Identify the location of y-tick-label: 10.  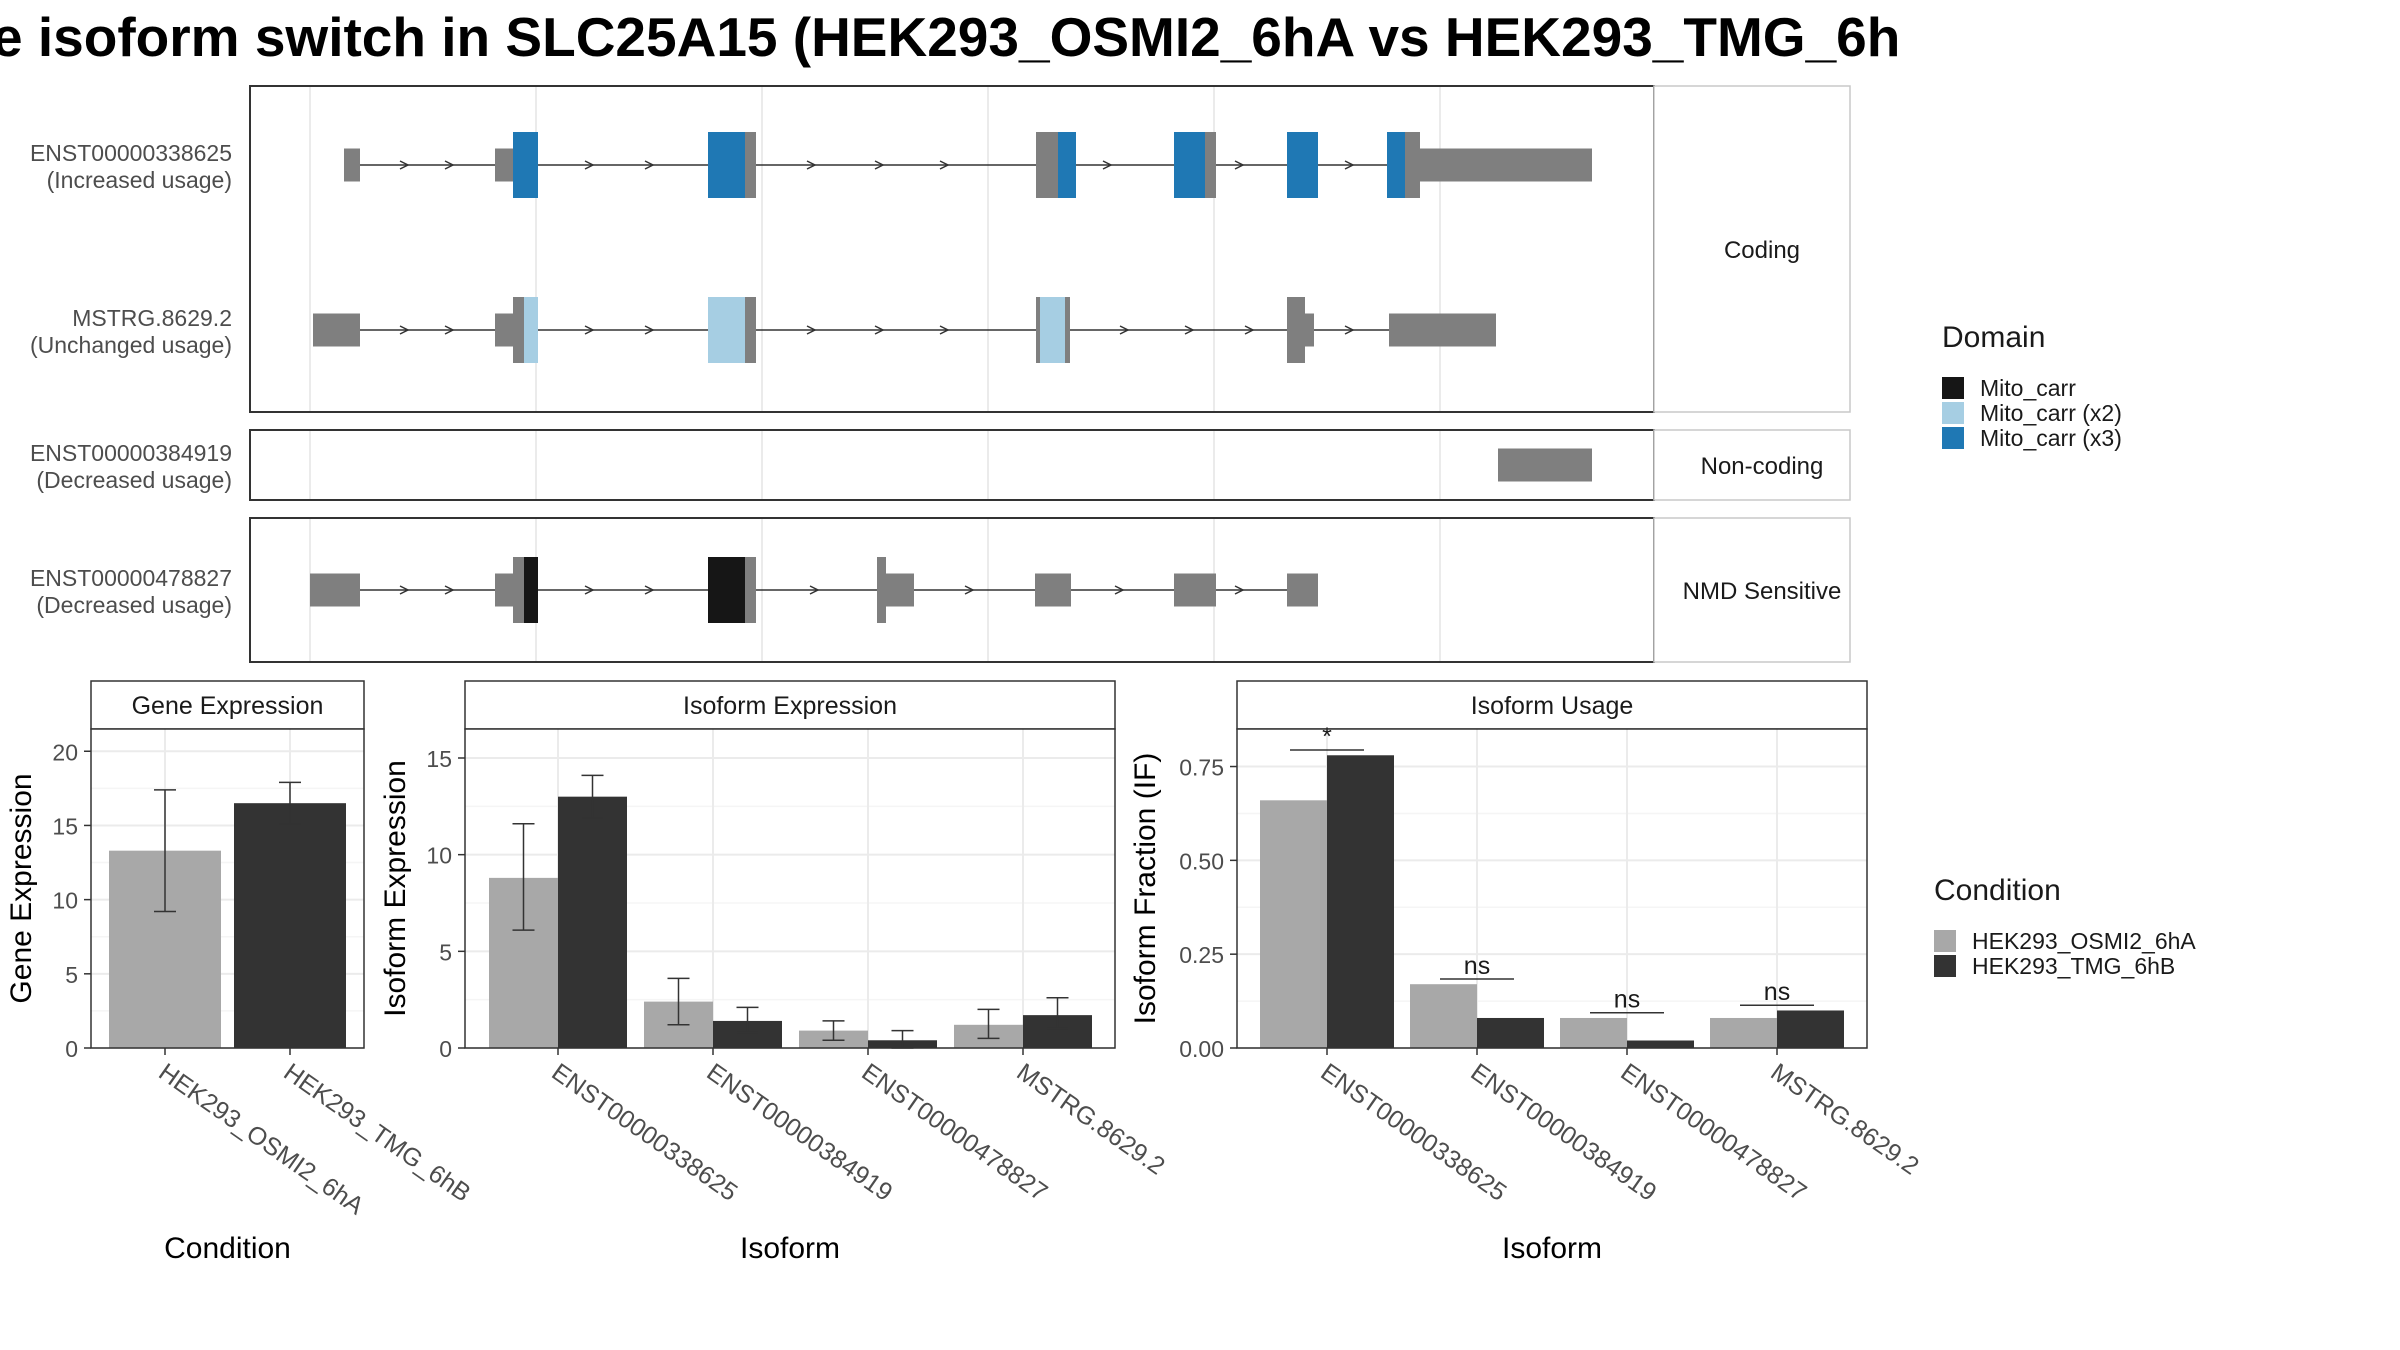
(65, 901).